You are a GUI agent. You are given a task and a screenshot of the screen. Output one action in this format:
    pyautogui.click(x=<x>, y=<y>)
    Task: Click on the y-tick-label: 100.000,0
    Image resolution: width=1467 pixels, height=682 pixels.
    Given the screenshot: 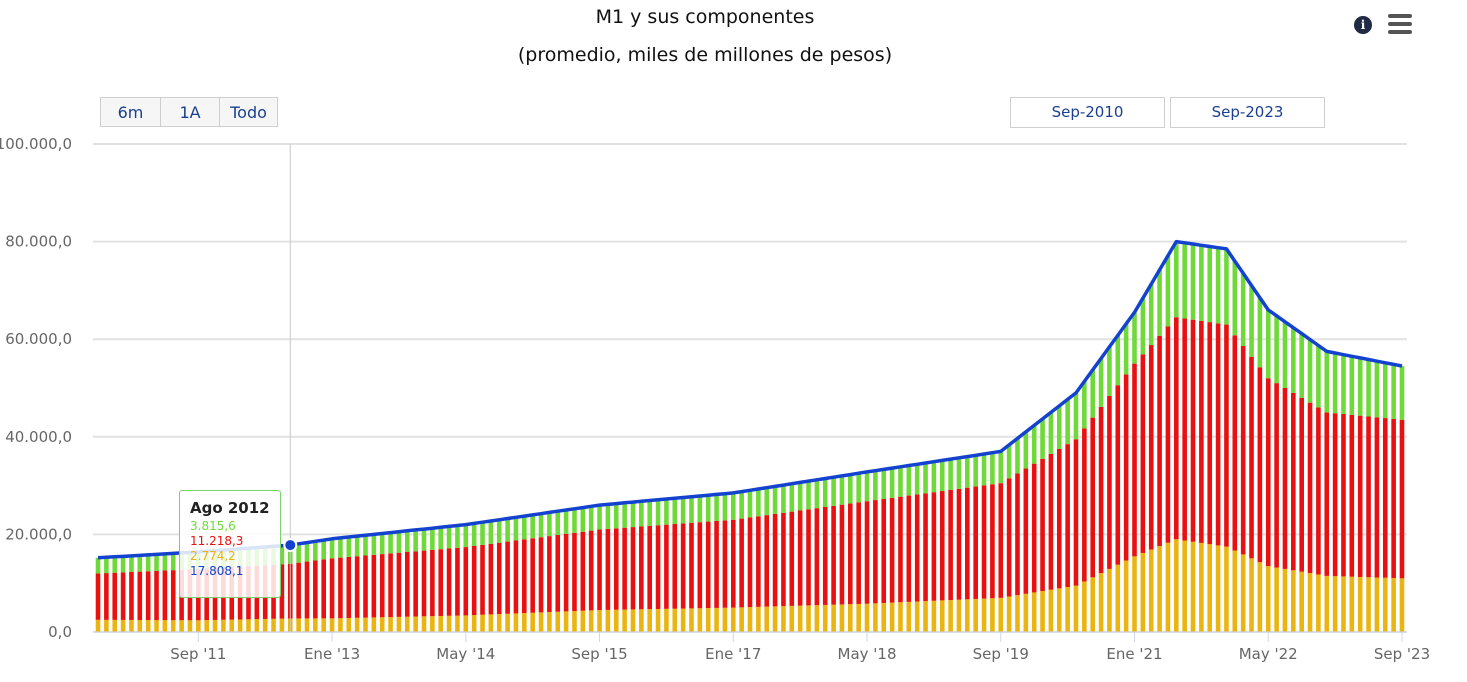 What is the action you would take?
    pyautogui.click(x=36, y=144)
    